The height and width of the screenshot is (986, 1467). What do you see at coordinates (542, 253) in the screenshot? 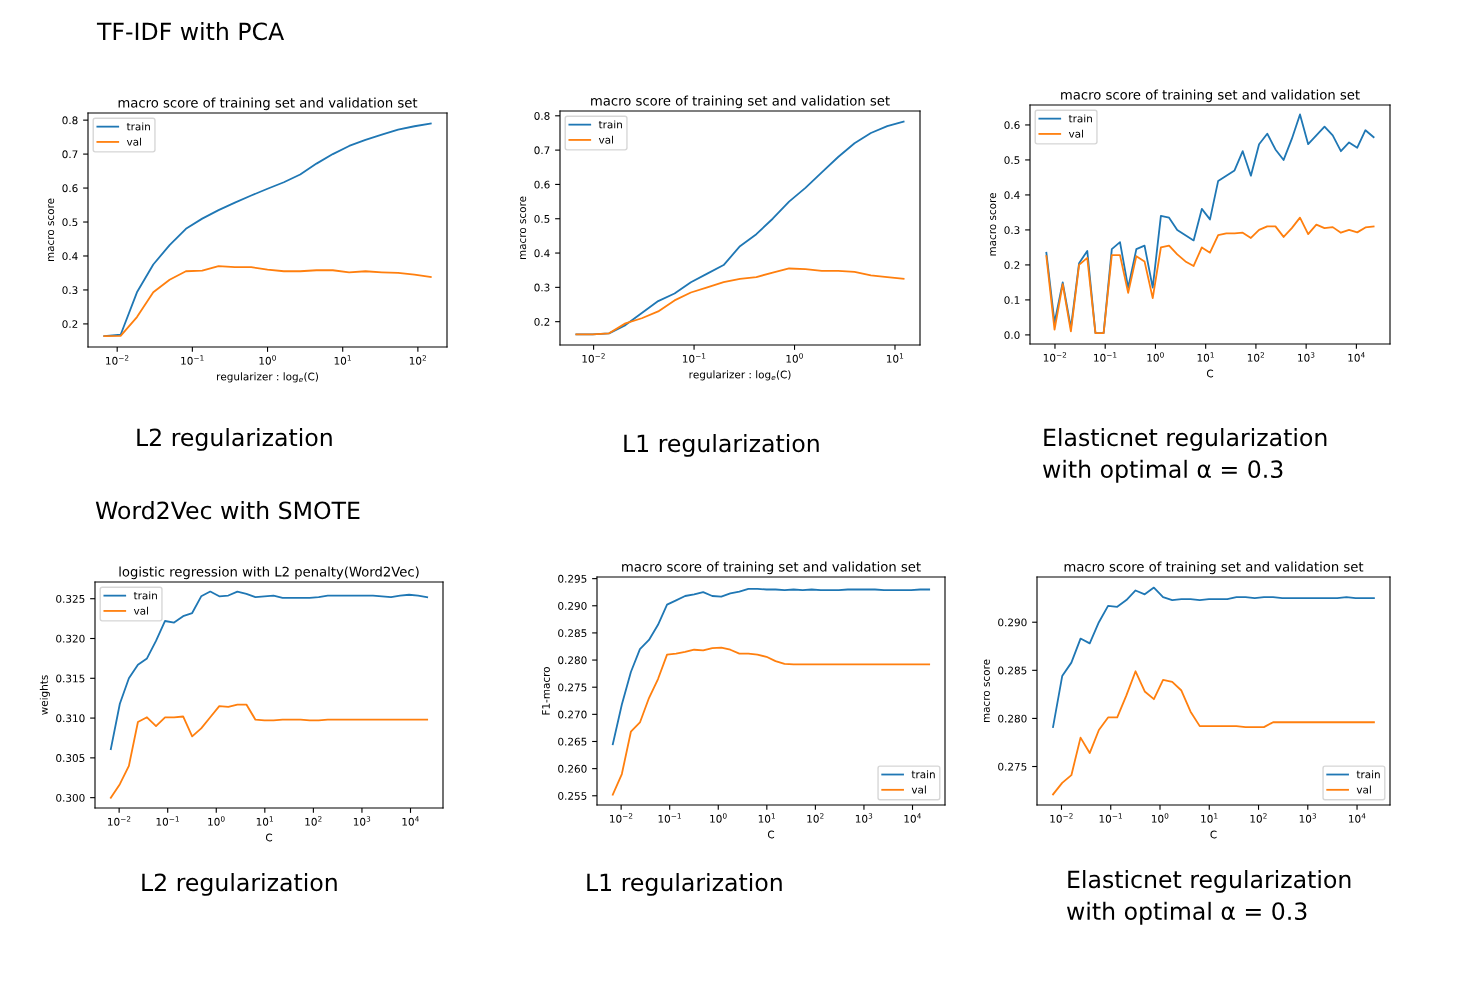
I see `y-tick-label: 0.4` at bounding box center [542, 253].